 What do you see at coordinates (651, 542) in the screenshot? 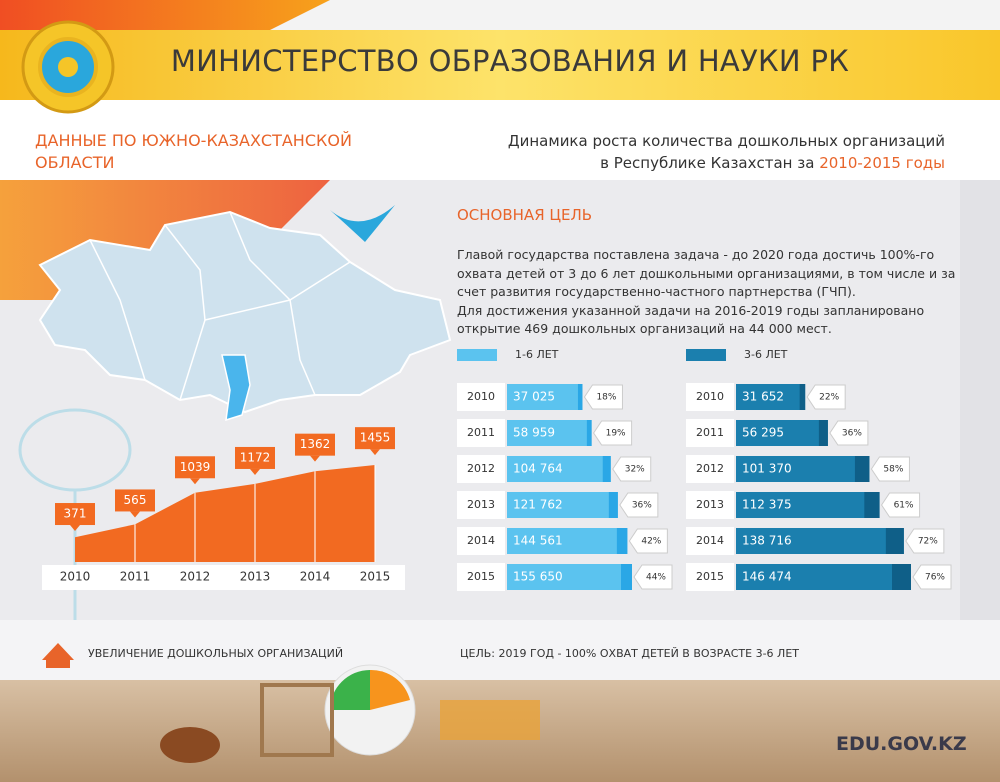
I see `coverage-label: 42%` at bounding box center [651, 542].